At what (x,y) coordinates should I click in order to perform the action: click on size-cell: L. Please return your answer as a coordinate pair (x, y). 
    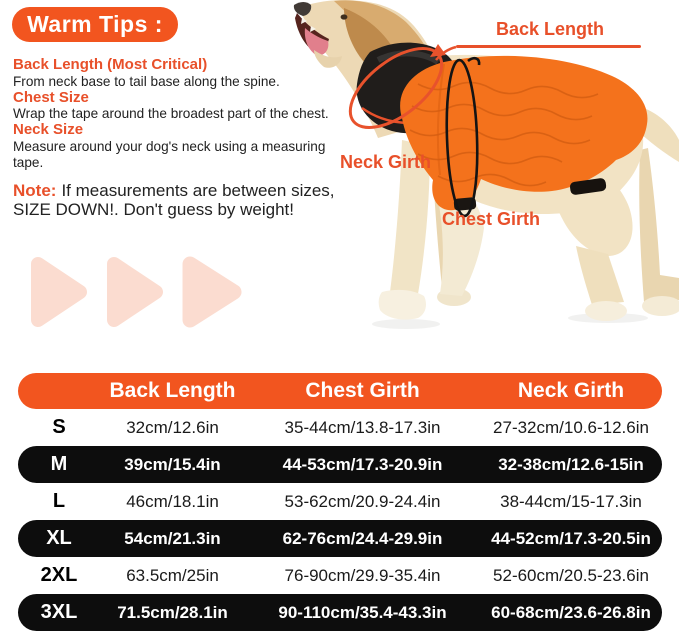
    Looking at the image, I should click on (59, 501).